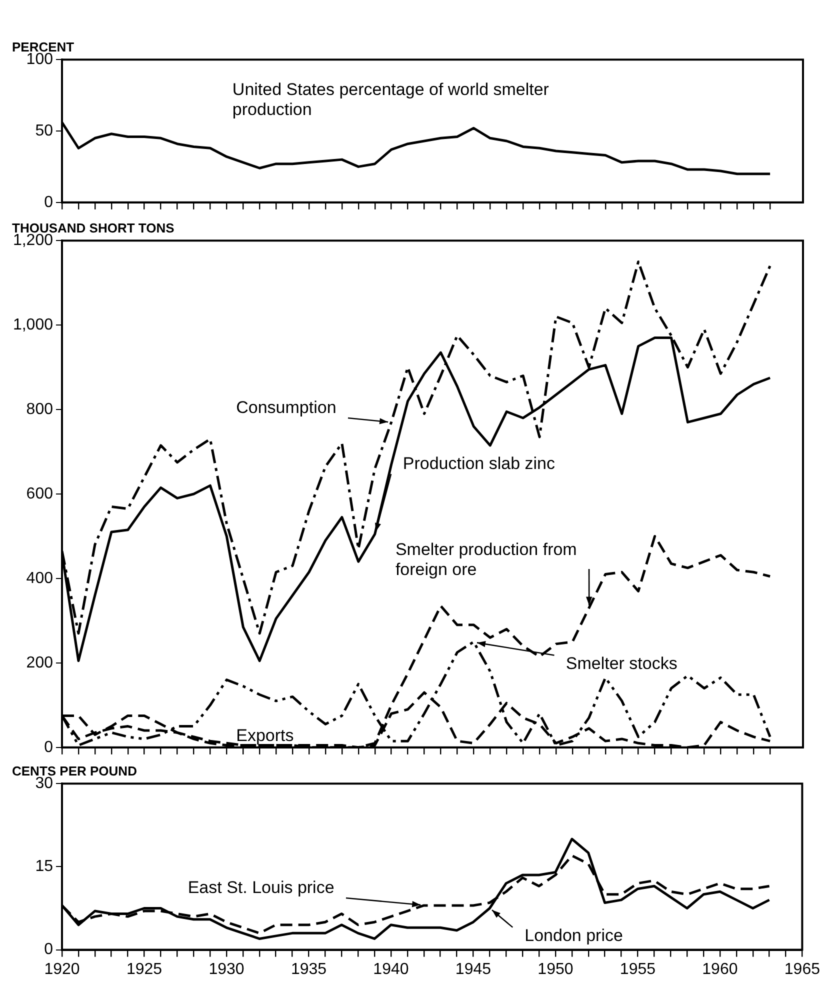 This screenshot has width=831, height=987. Describe the element at coordinates (62, 969) in the screenshot. I see `x-tick-label: 1920` at that location.